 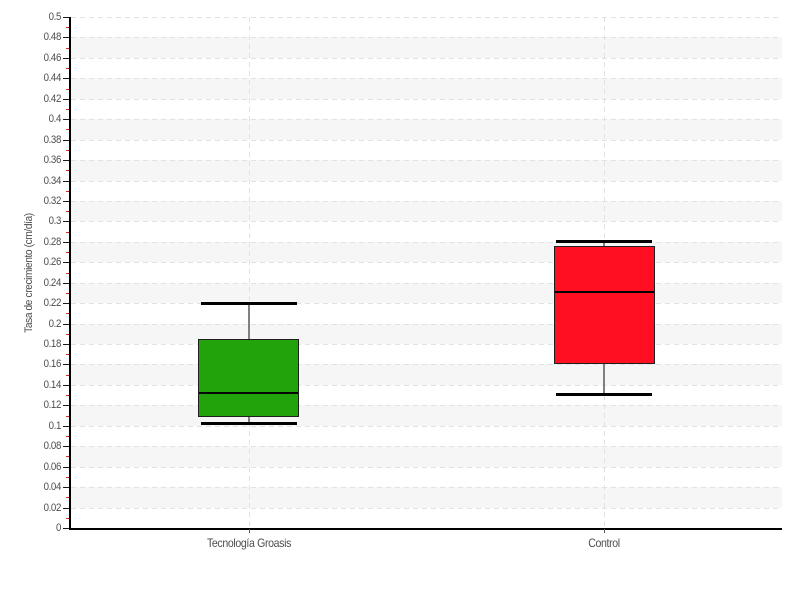 What do you see at coordinates (55, 221) in the screenshot?
I see `y-tick-label: 0.3` at bounding box center [55, 221].